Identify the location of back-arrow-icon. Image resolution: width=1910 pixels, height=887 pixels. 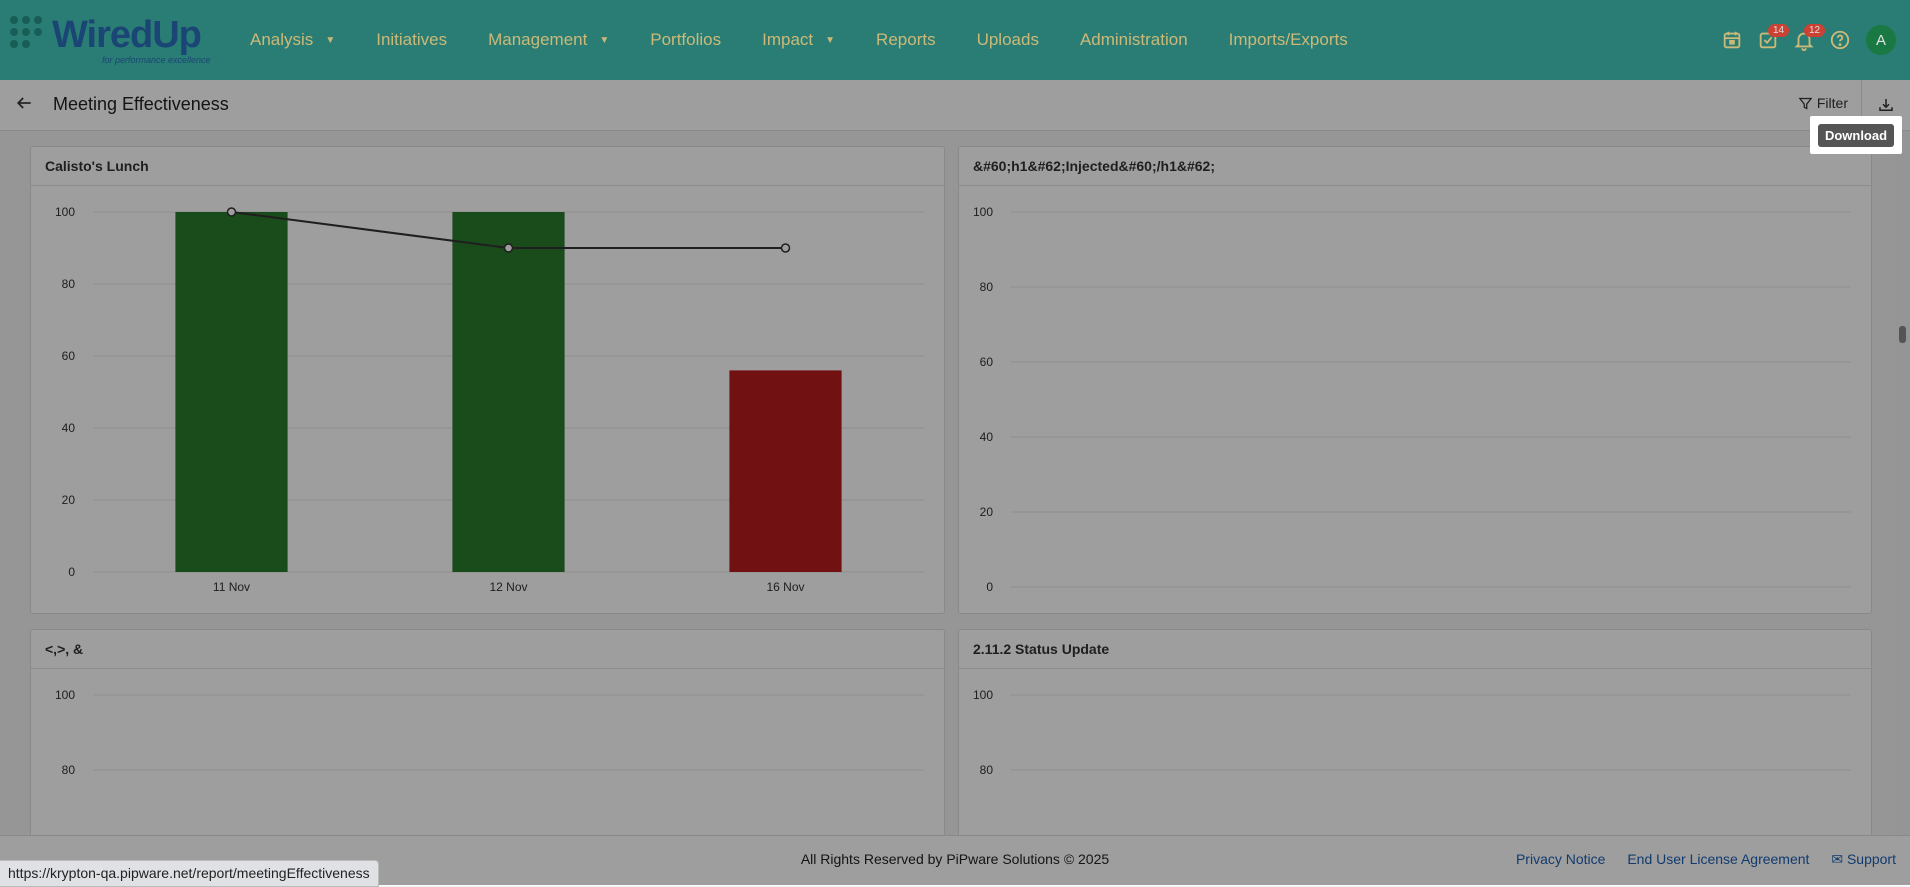
(26, 105).